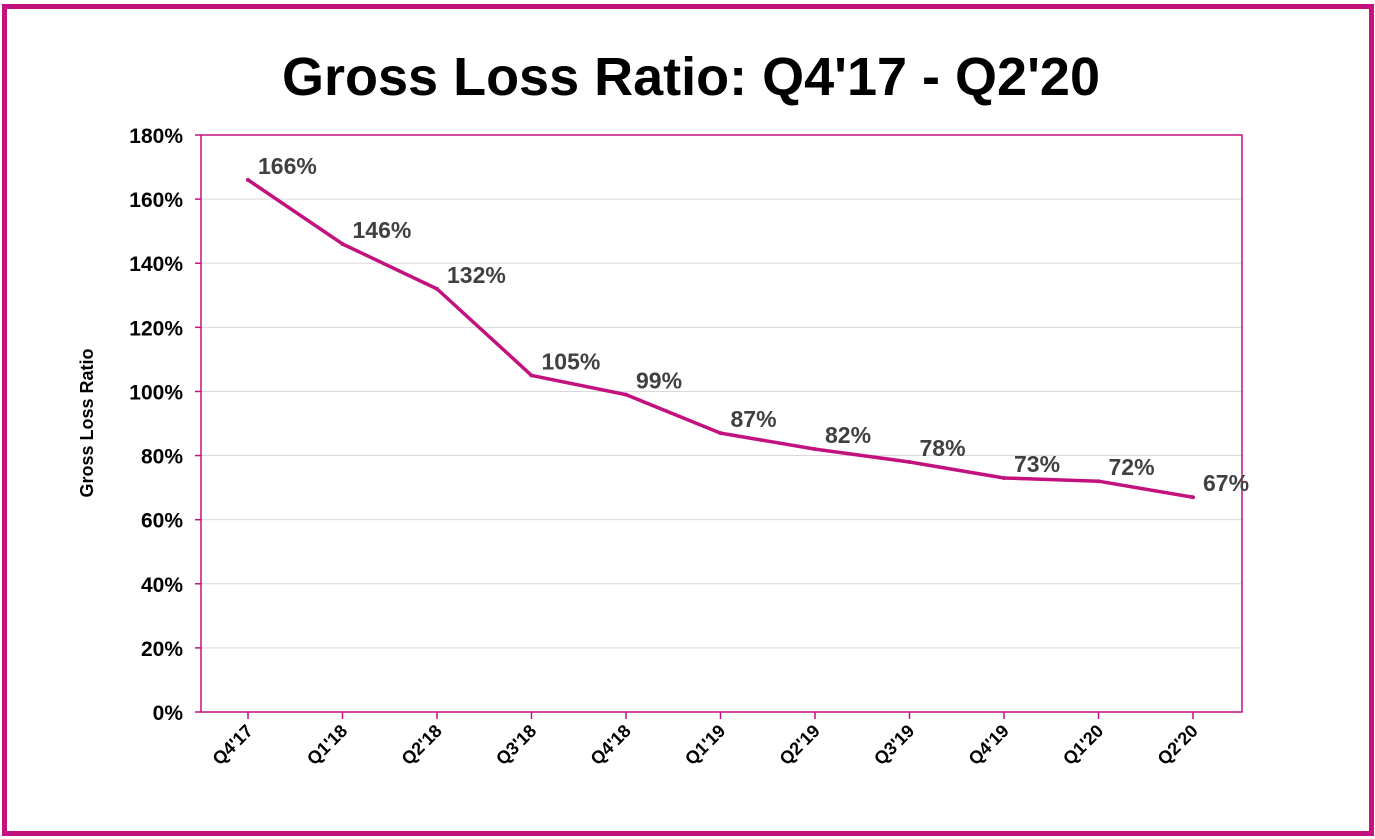 This screenshot has width=1375, height=839. Describe the element at coordinates (611, 745) in the screenshot. I see `x-tick-label: Q4'18` at that location.